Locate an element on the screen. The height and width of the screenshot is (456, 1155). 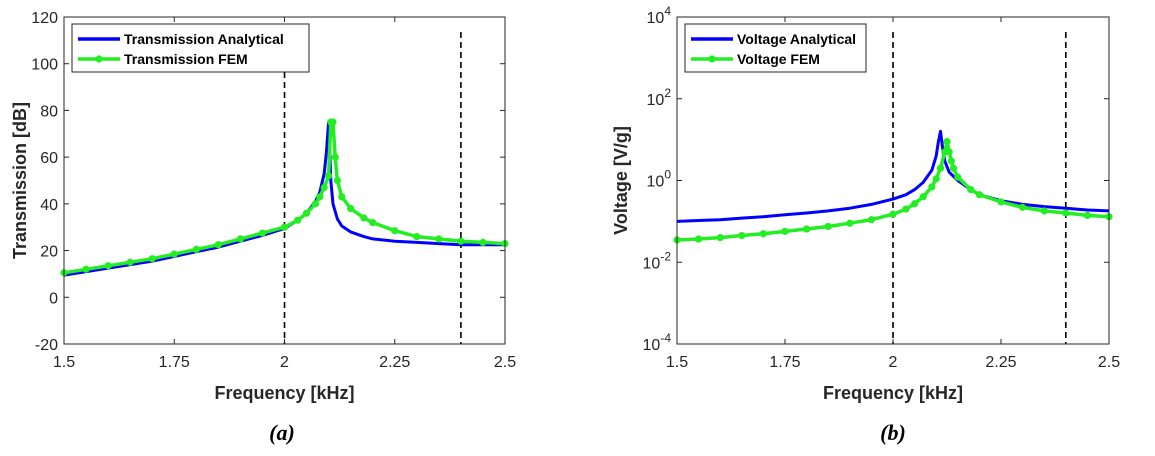
y-tick-label: 120 is located at coordinates (44, 18).